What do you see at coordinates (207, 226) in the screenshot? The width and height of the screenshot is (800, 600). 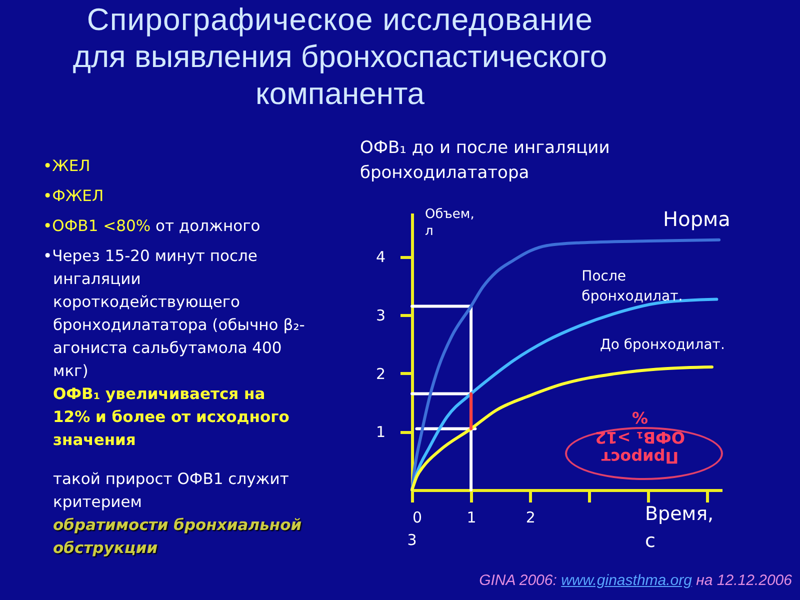 I see `text: от должного` at bounding box center [207, 226].